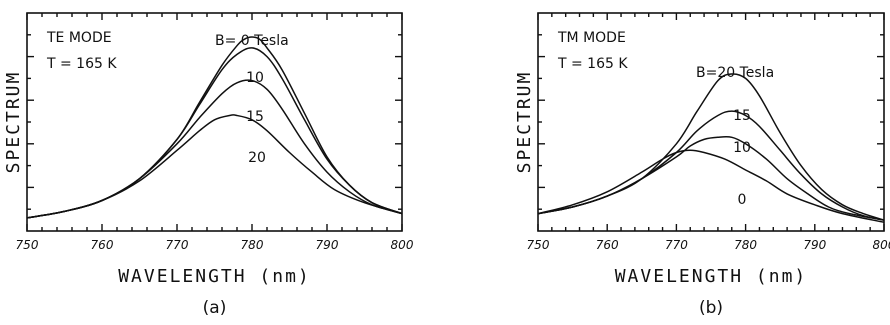 The height and width of the screenshot is (325, 890). What do you see at coordinates (591, 38) in the screenshot?
I see `mode-annotation: TM MODE` at bounding box center [591, 38].